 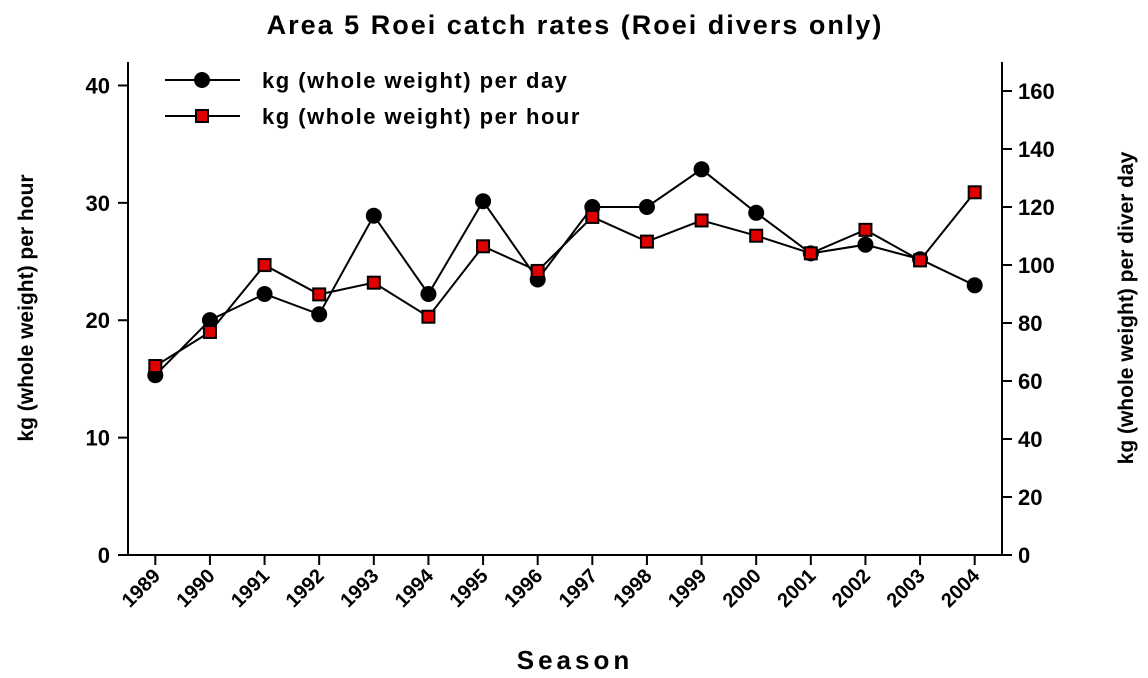 What do you see at coordinates (1030, 439) in the screenshot?
I see `y2-tick-label: 40` at bounding box center [1030, 439].